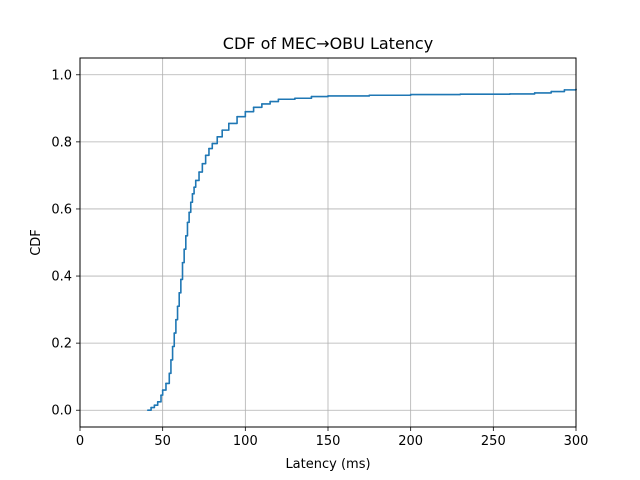  What do you see at coordinates (245, 441) in the screenshot?
I see `x-tick-label: 100` at bounding box center [245, 441].